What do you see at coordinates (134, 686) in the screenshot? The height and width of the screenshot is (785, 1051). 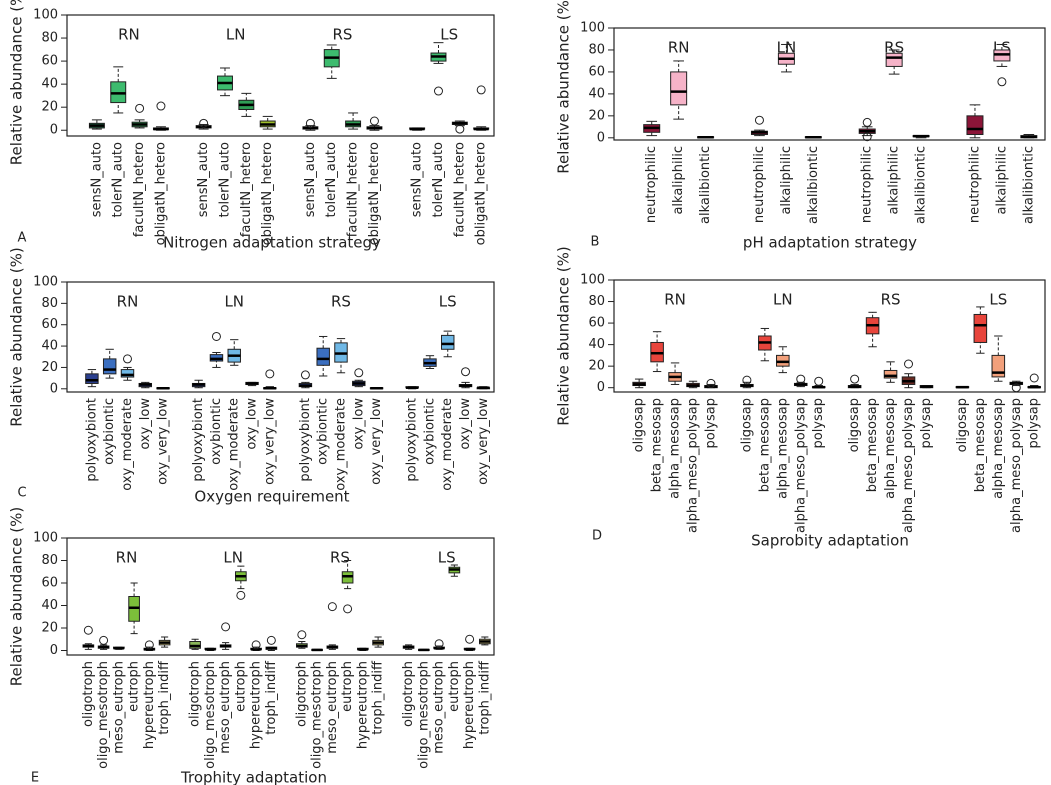 I see `category-label: eutroph` at bounding box center [134, 686].